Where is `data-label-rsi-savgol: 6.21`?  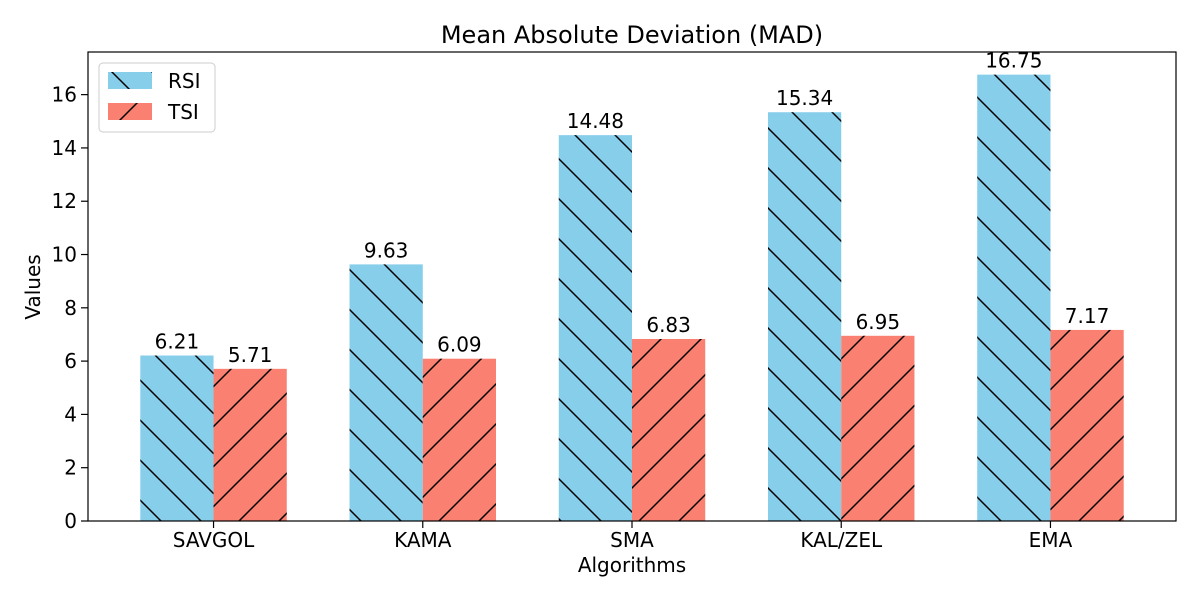
data-label-rsi-savgol: 6.21 is located at coordinates (177, 342).